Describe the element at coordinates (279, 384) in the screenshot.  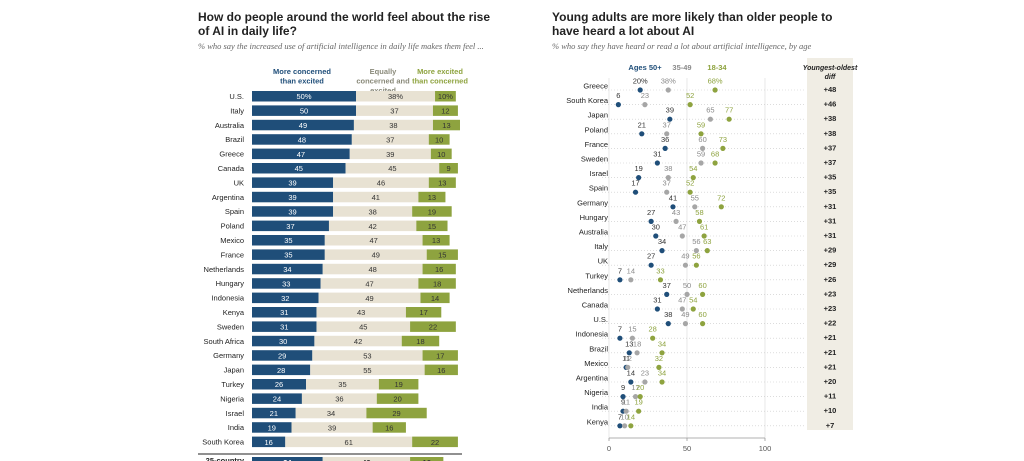
I see `bar-value-label: 26` at that location.